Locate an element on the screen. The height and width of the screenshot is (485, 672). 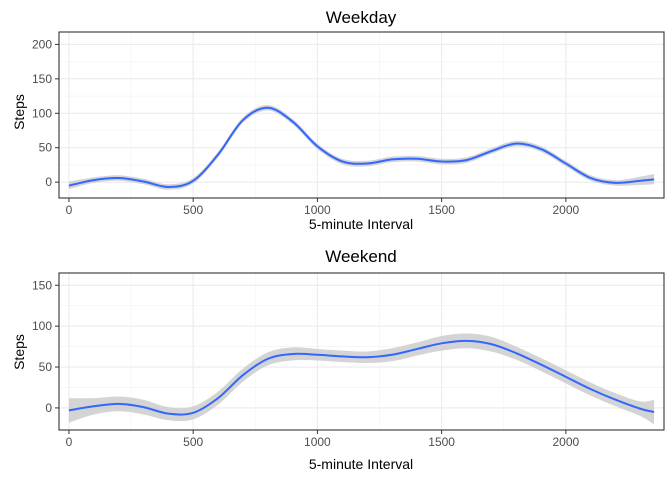
panel-title: Weekday is located at coordinates (361, 17).